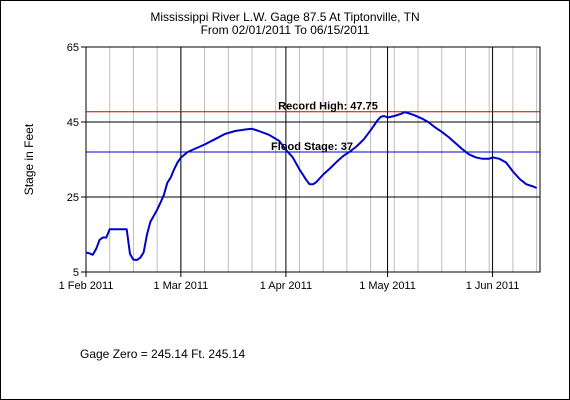  I want to click on x-tick-label: 1 Jun 2011, so click(493, 286).